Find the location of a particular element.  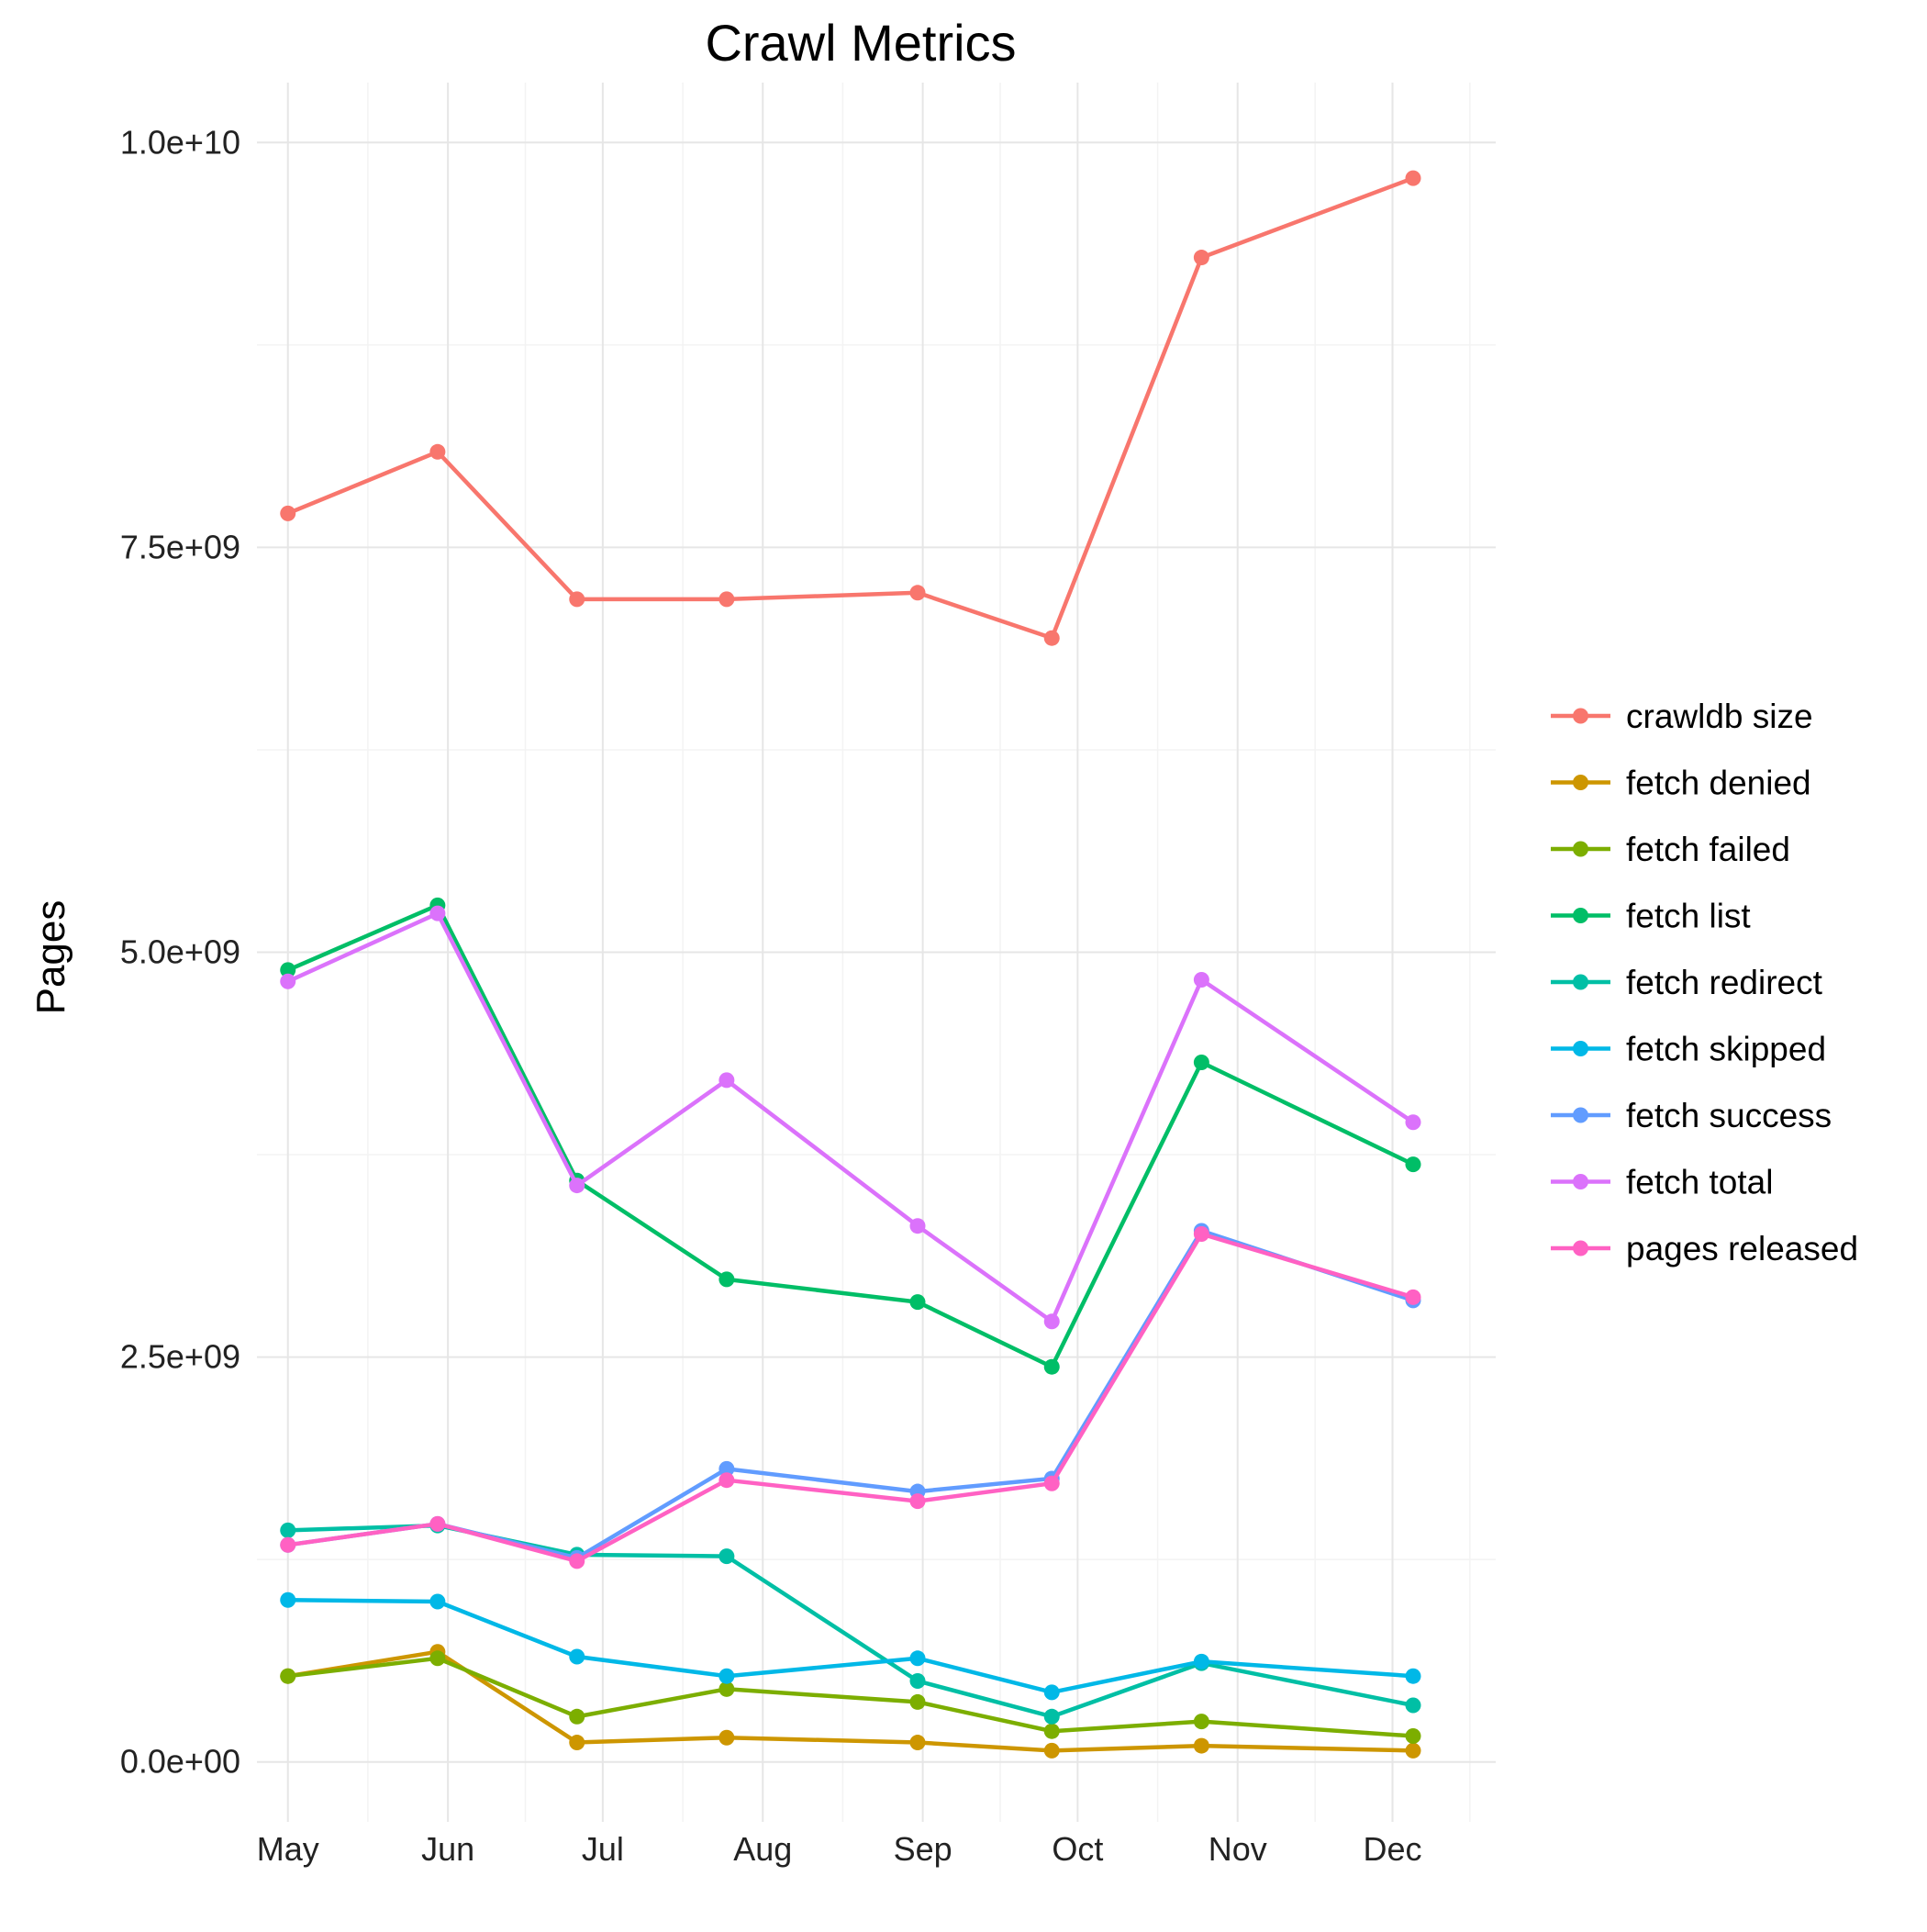

legend-label: fetch redirect is located at coordinates (1724, 983).